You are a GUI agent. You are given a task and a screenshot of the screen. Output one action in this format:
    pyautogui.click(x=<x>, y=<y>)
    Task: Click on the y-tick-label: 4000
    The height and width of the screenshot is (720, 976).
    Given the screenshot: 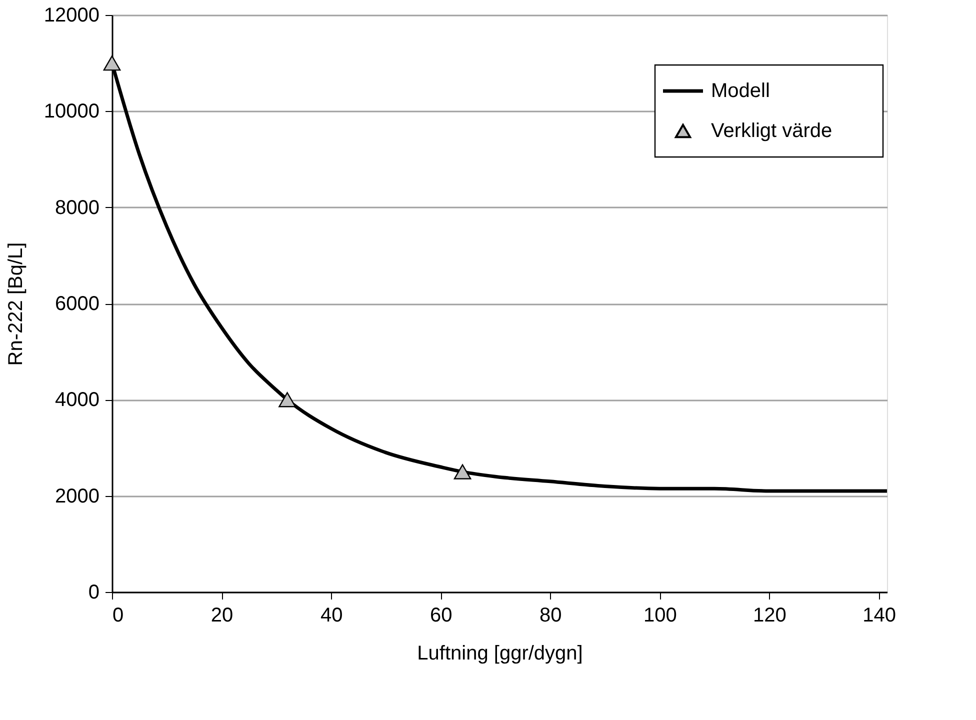 What is the action you would take?
    pyautogui.click(x=77, y=400)
    